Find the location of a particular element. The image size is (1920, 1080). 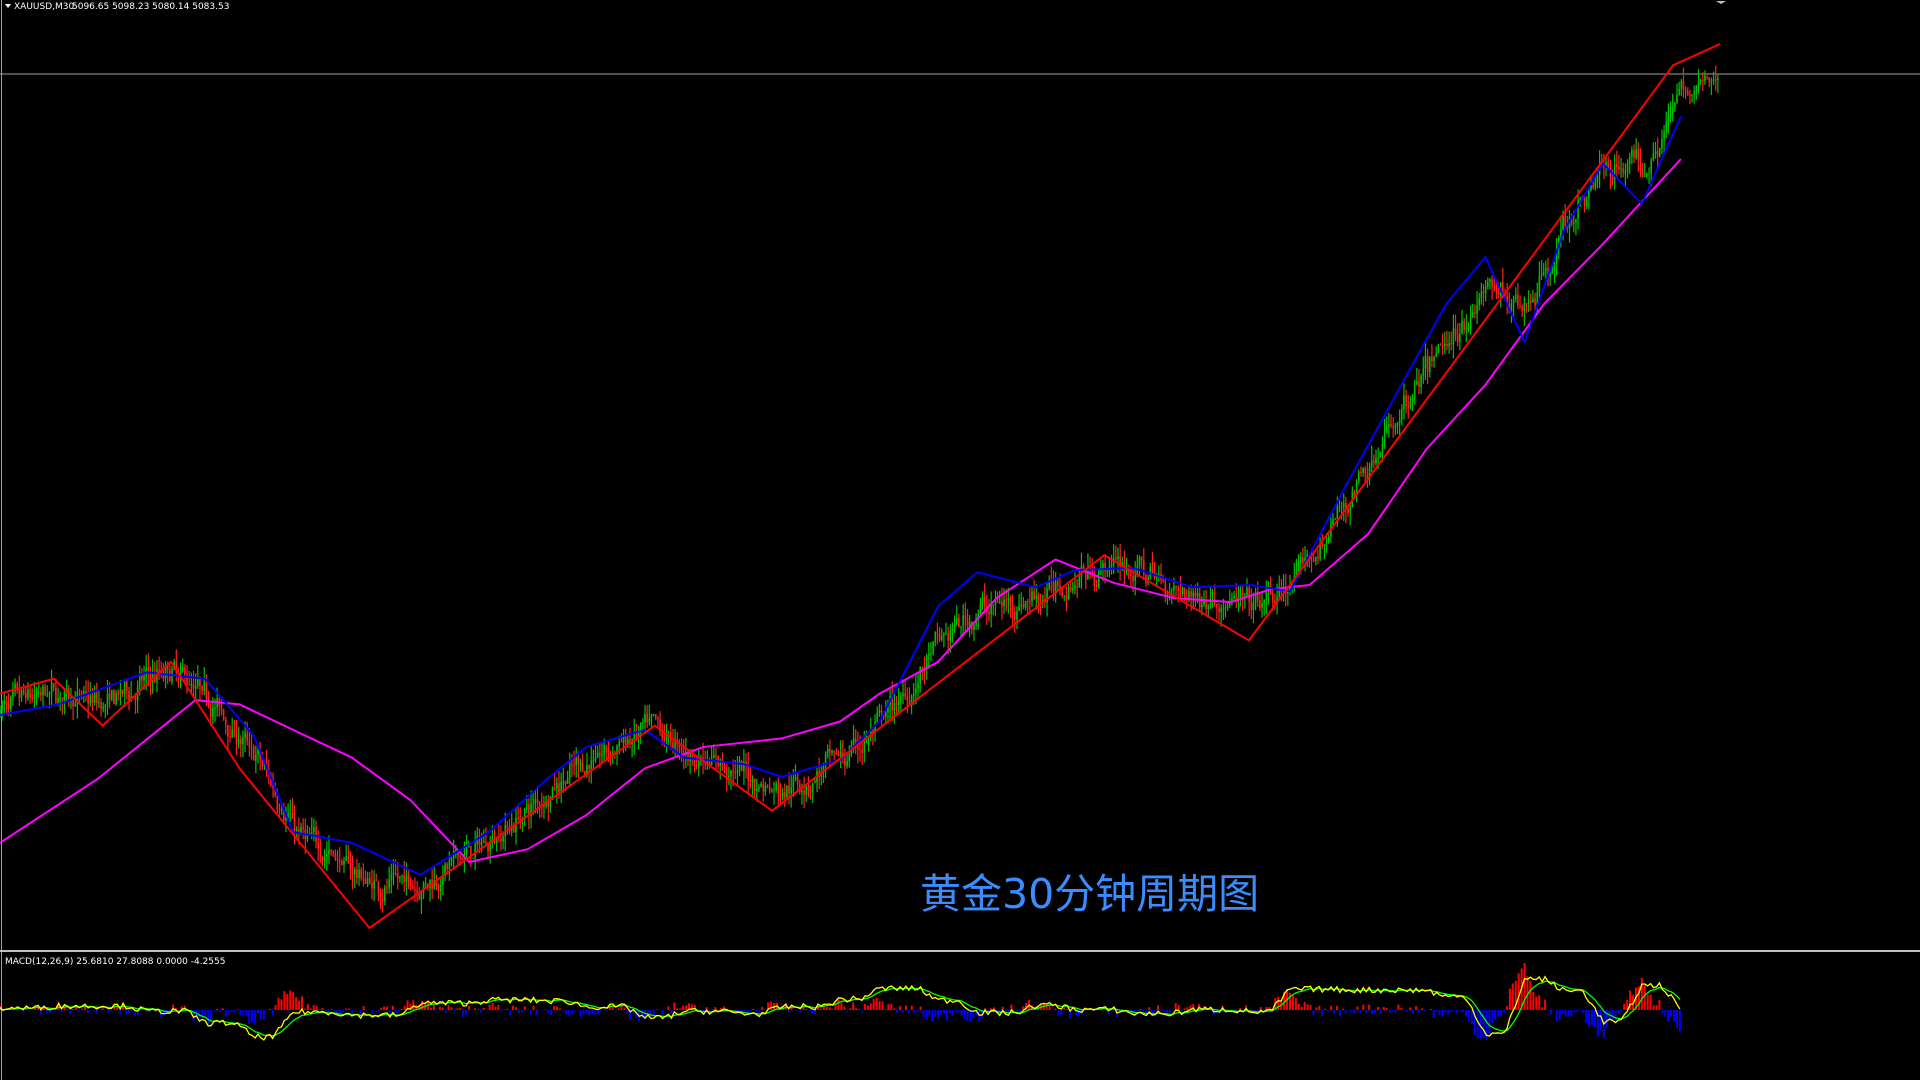

scroll-marker-icon is located at coordinates (1721, 2).